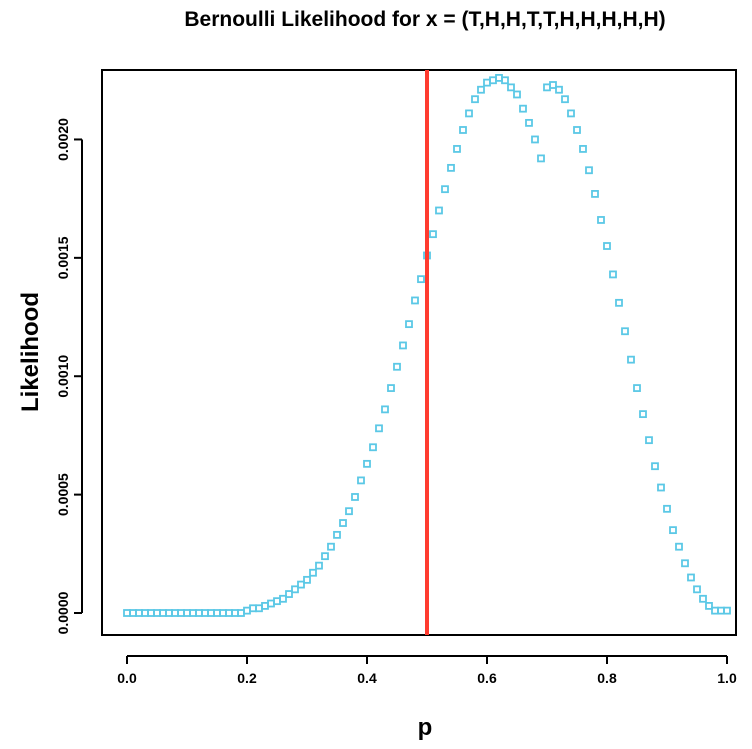 Image resolution: width=752 pixels, height=749 pixels. Describe the element at coordinates (63, 257) in the screenshot. I see `y-tick-label: 0.0015` at that location.